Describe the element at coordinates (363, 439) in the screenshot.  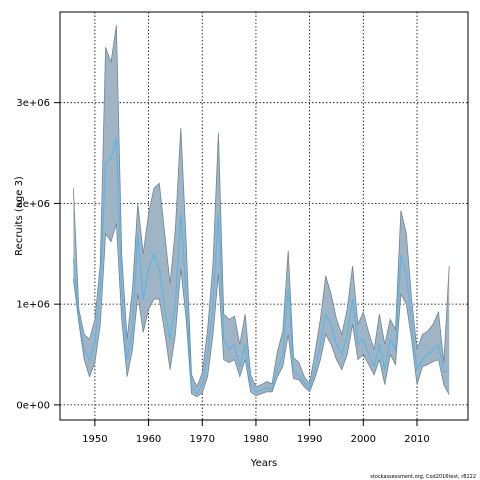
I see `x-tick-label: 2000` at that location.